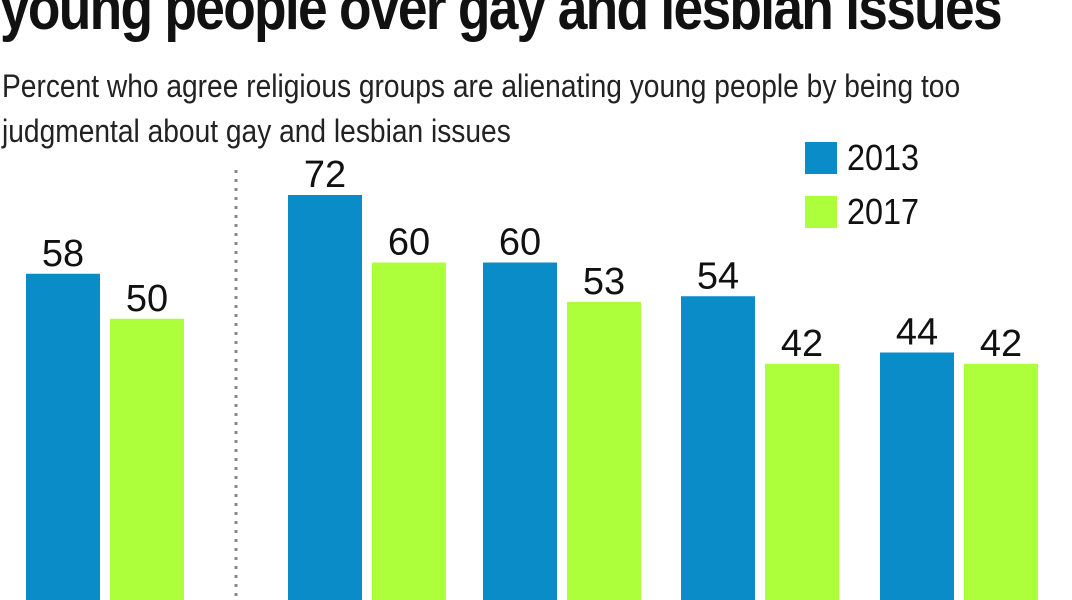 The height and width of the screenshot is (600, 1072). What do you see at coordinates (63, 254) in the screenshot?
I see `bar-label-2013-1: 58` at bounding box center [63, 254].